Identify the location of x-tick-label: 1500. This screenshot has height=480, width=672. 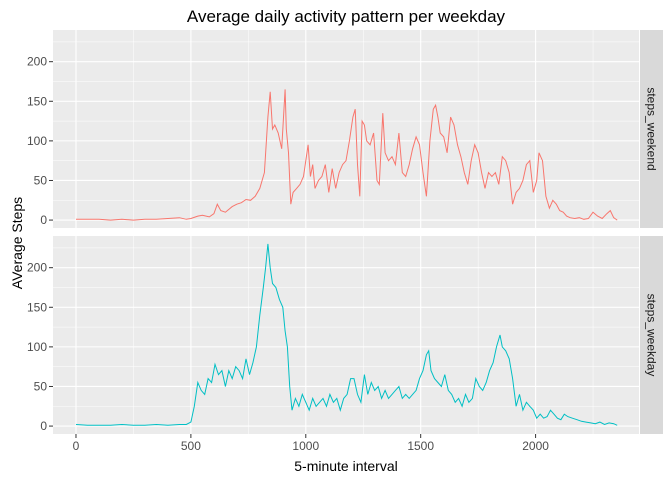
(420, 446).